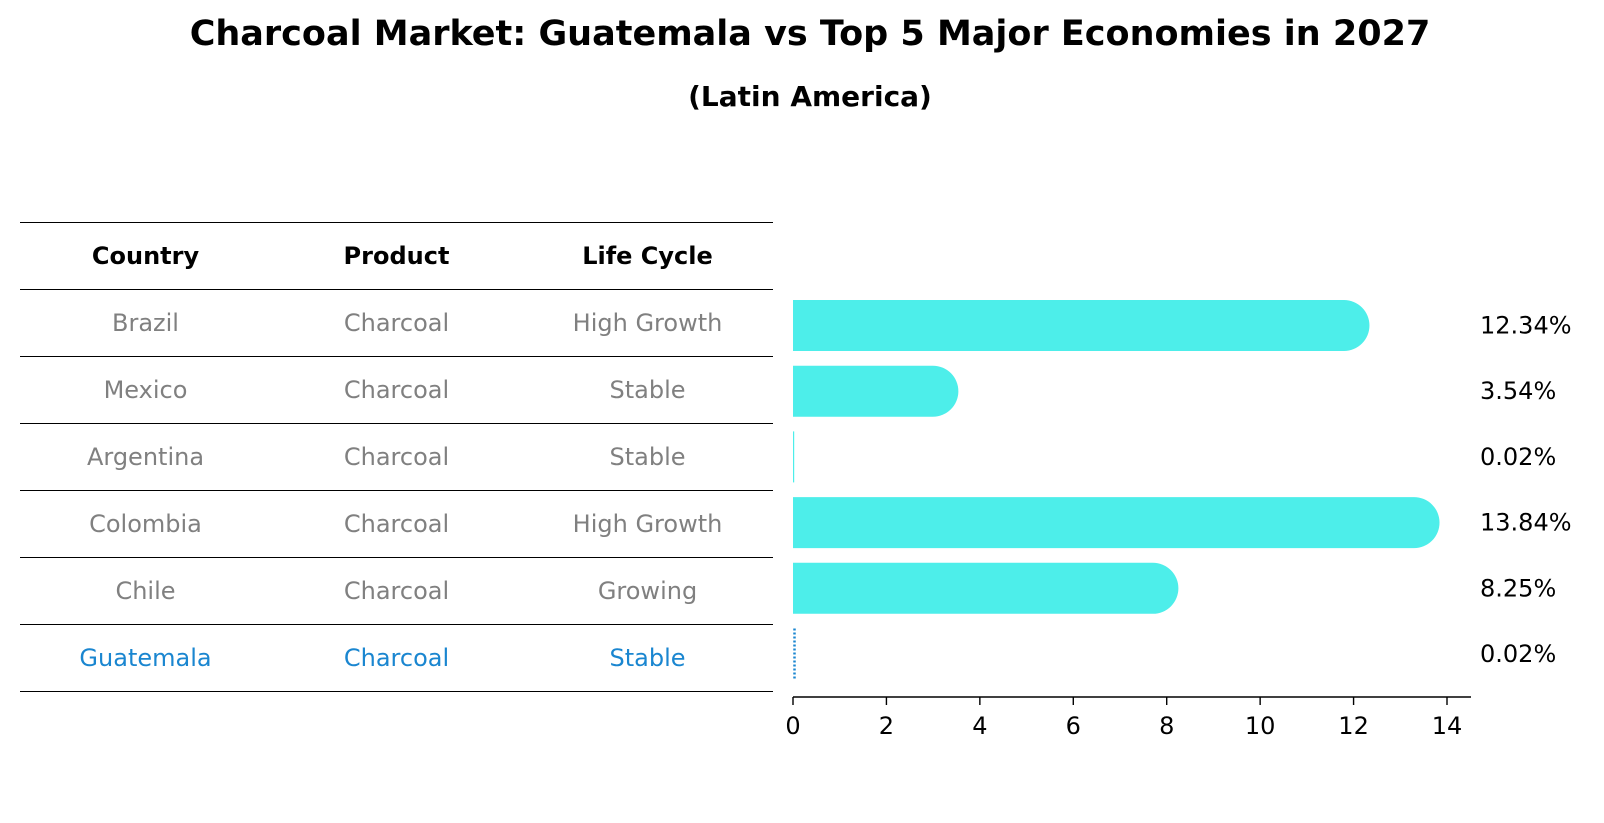 This screenshot has width=1604, height=823. I want to click on x-tick-label: 14, so click(1447, 726).